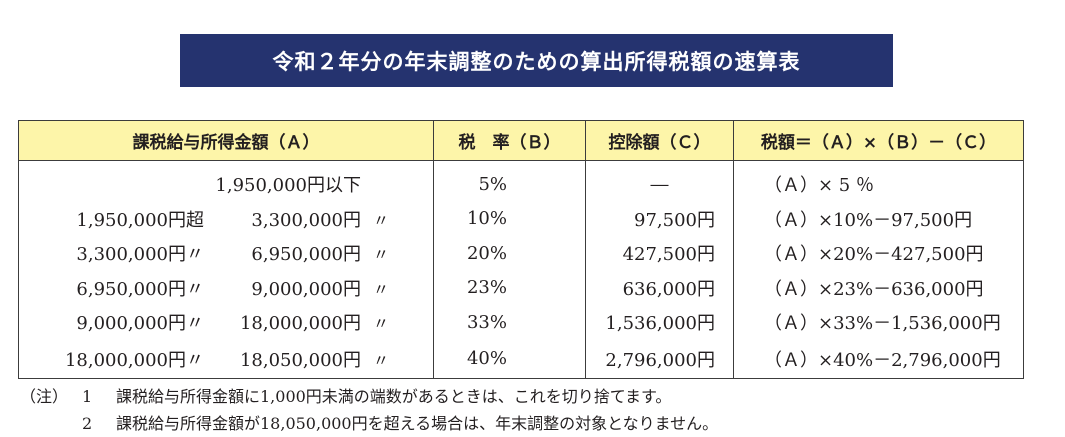  I want to click on rate-cell: 23%, so click(509, 287).